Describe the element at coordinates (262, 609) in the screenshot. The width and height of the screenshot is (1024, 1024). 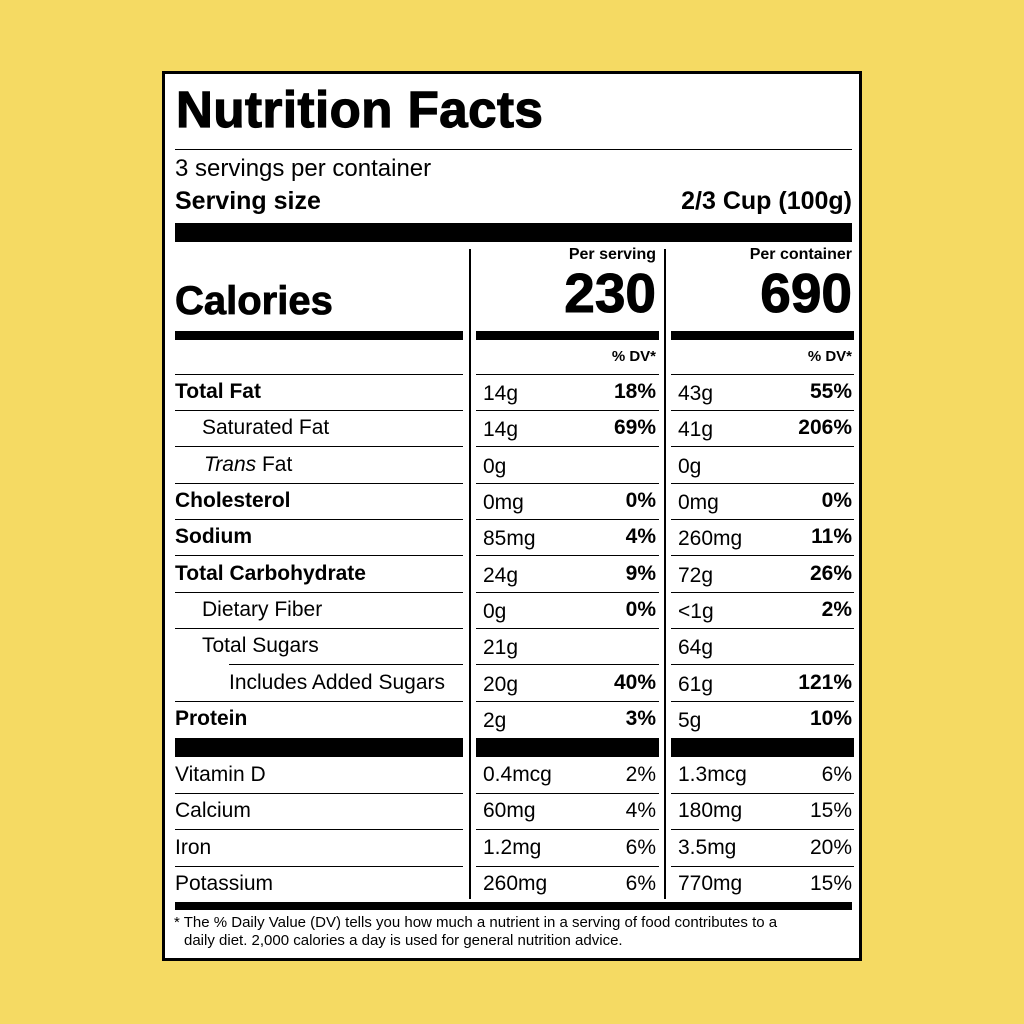
I see `nutrient-name: Dietary Fiber` at that location.